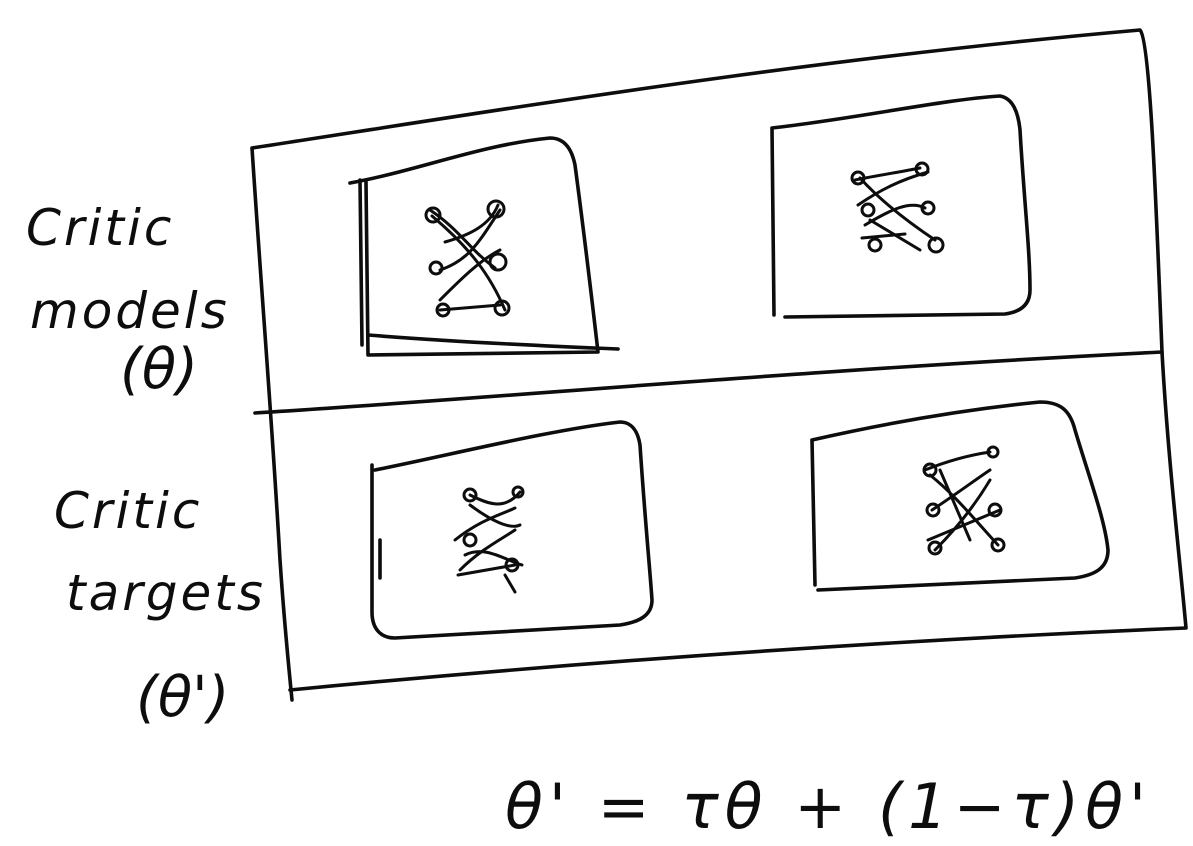 This screenshot has width=1193, height=846. What do you see at coordinates (166, 593) in the screenshot?
I see `row-2-label-line2: targets` at bounding box center [166, 593].